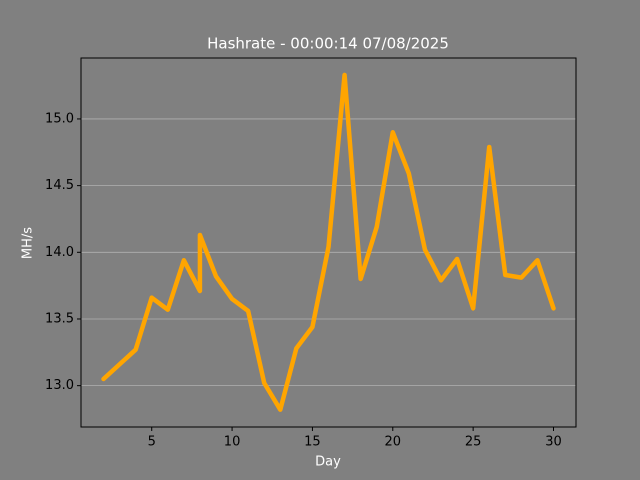 The width and height of the screenshot is (640, 480). What do you see at coordinates (553, 442) in the screenshot?
I see `x-tick-label: 30` at bounding box center [553, 442].